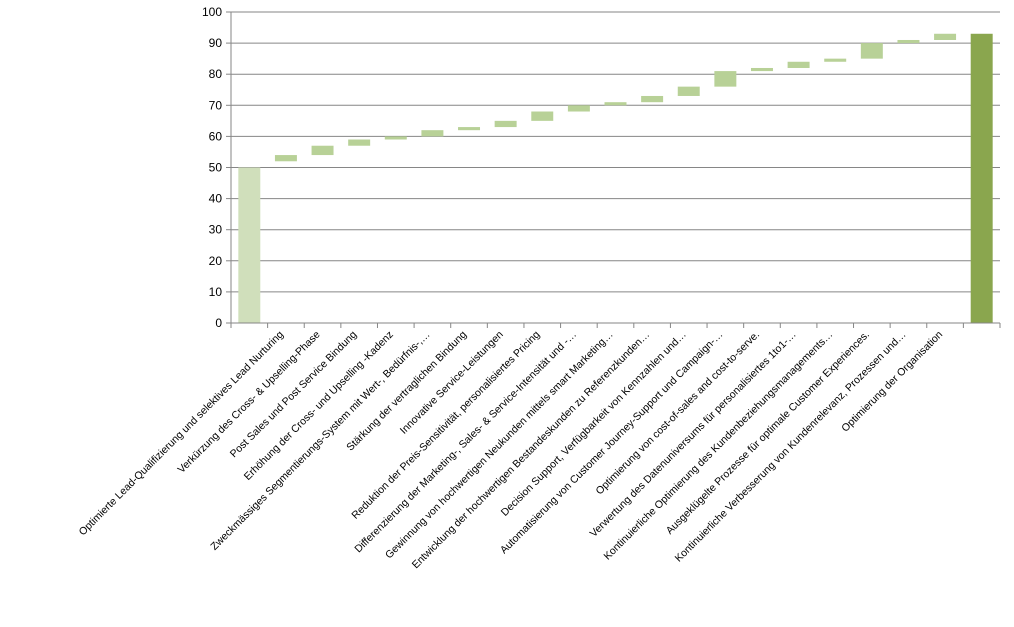 The width and height of the screenshot is (1014, 627). What do you see at coordinates (981, 178) in the screenshot?
I see `bar-total` at bounding box center [981, 178].